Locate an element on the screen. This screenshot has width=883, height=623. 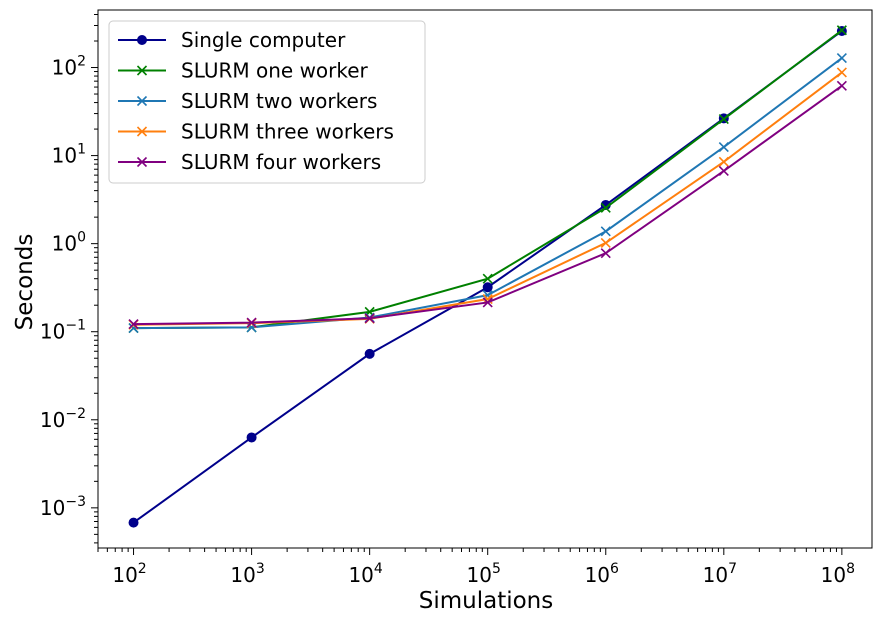
x-tick-label: 10⁴ is located at coordinates (365, 574).